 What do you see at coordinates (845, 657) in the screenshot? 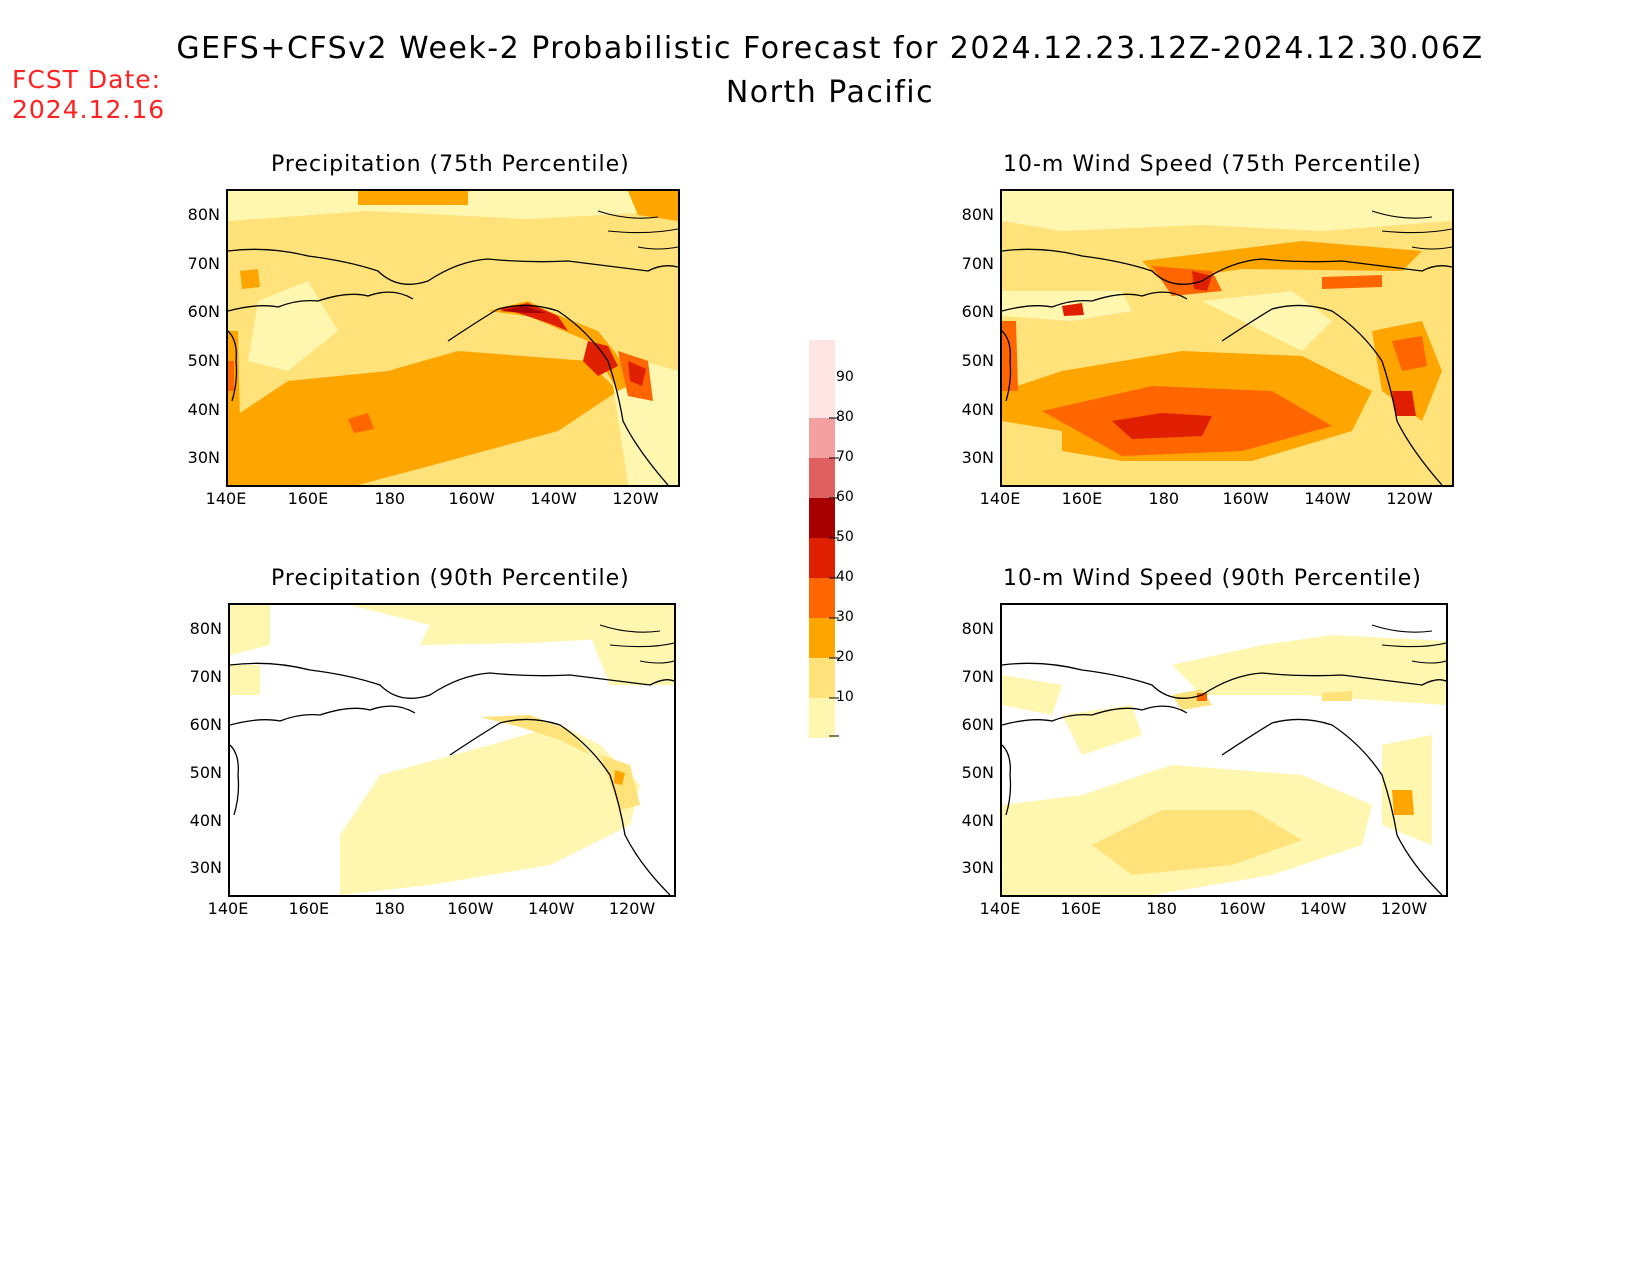
I see `colorbar-label: 20` at bounding box center [845, 657].